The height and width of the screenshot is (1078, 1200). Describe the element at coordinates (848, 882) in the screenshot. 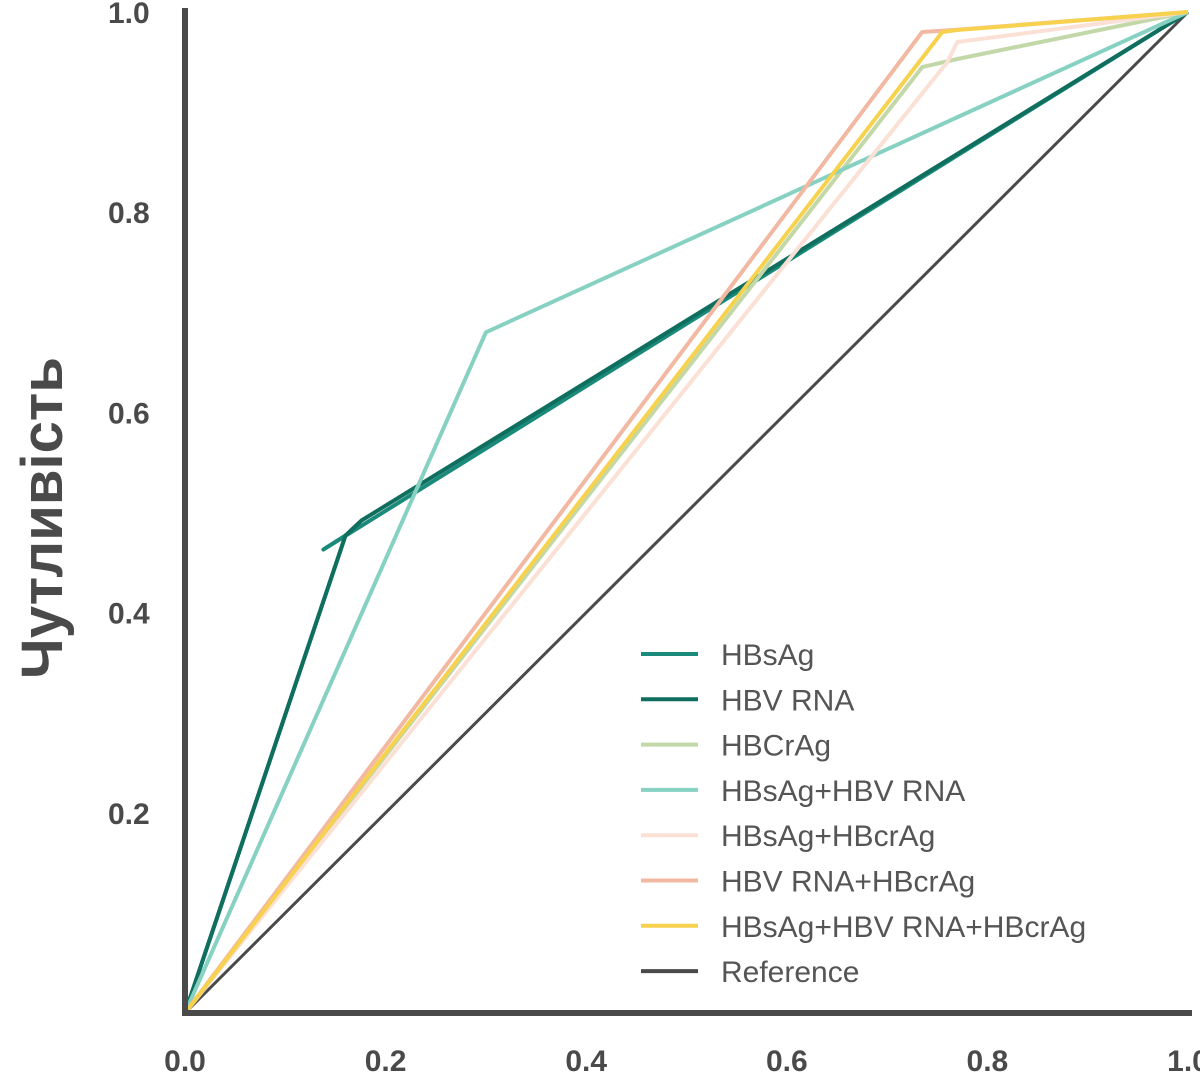

I see `legend-label-hbv-rna-hbcrag: HBV RNA+HBcrAg` at that location.